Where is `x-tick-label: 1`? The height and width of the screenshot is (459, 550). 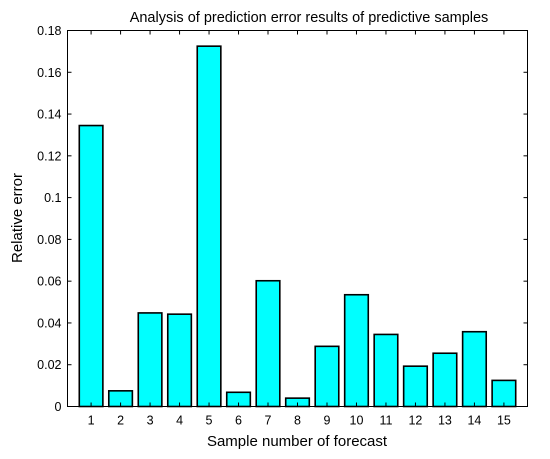
x-tick-label: 1 is located at coordinates (91, 421).